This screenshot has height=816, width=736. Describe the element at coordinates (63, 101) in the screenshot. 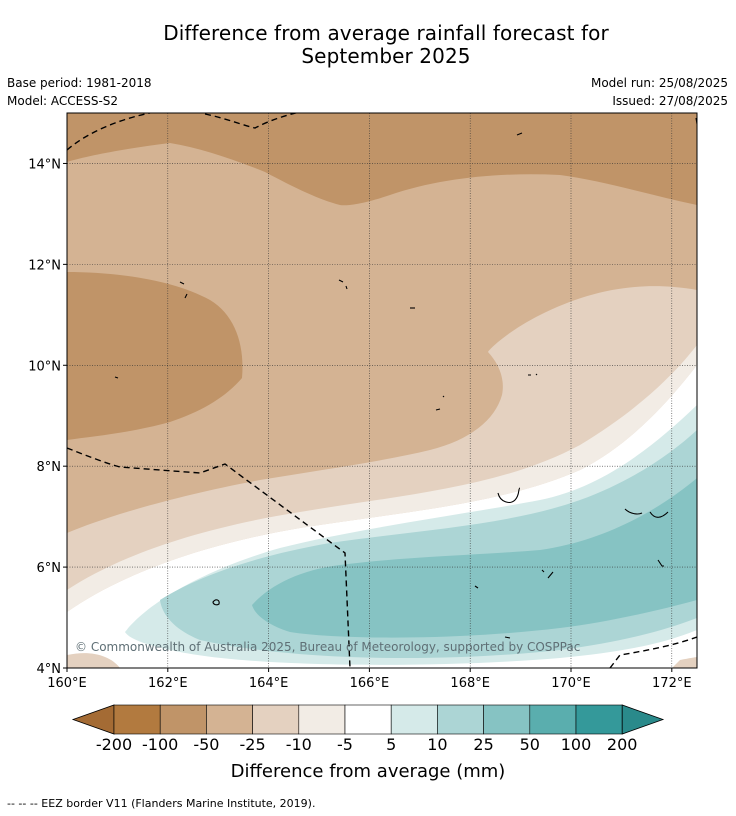

I see `model-text: Model: ACCESS-S2` at that location.